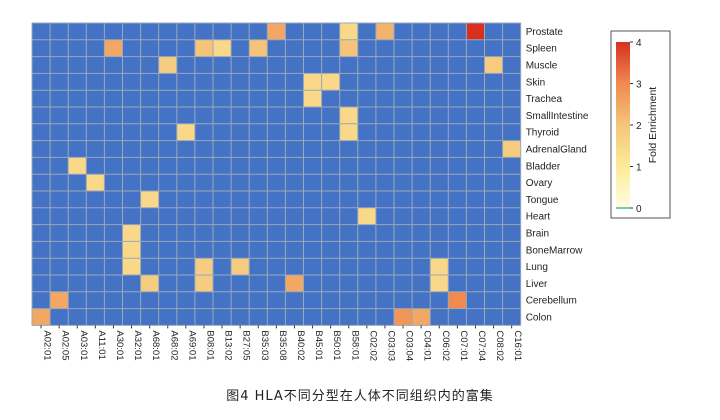  Describe the element at coordinates (390, 345) in the screenshot. I see `x-label-c03-03: C03:03` at that location.